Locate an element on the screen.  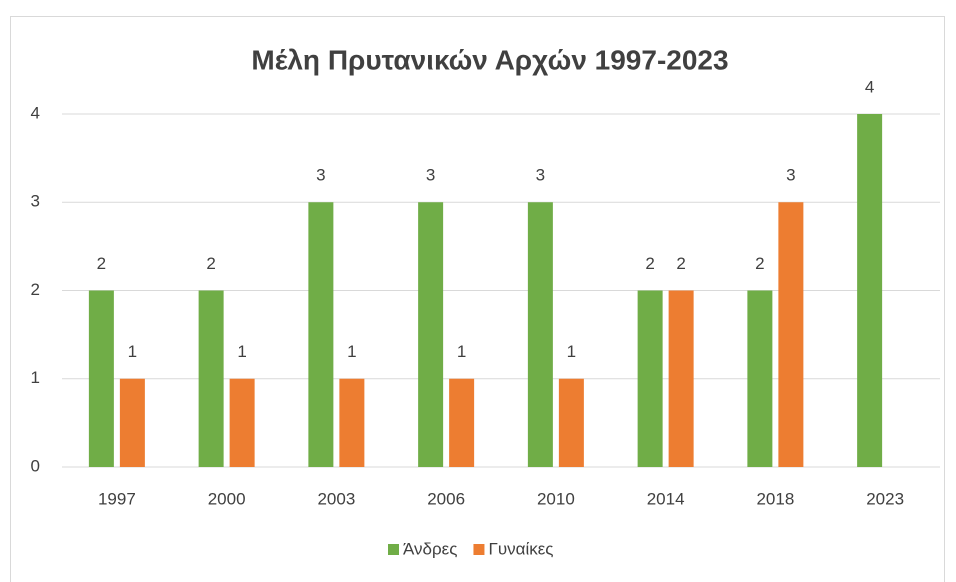
y-tick-label: 1 is located at coordinates (35, 377).